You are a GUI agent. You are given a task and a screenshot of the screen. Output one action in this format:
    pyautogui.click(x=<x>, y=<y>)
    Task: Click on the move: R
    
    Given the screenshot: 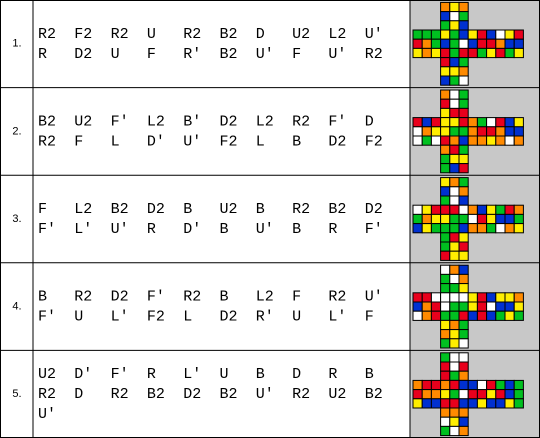 What is the action you would take?
    pyautogui.click(x=332, y=229)
    